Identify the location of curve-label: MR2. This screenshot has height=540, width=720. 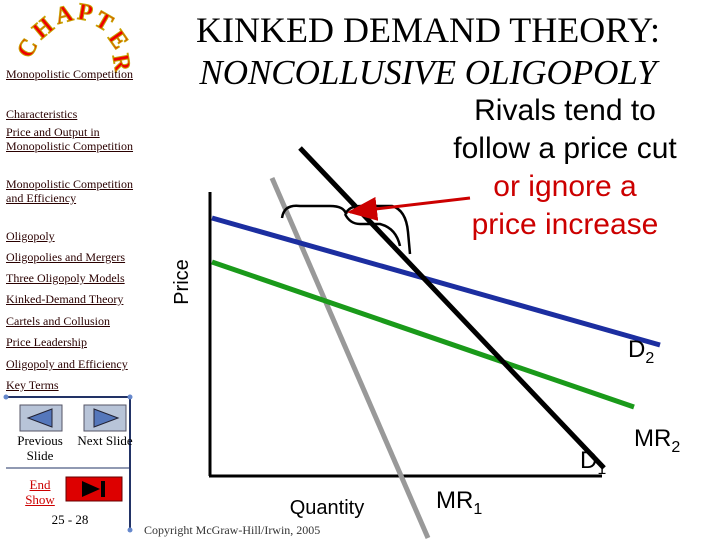
(657, 440).